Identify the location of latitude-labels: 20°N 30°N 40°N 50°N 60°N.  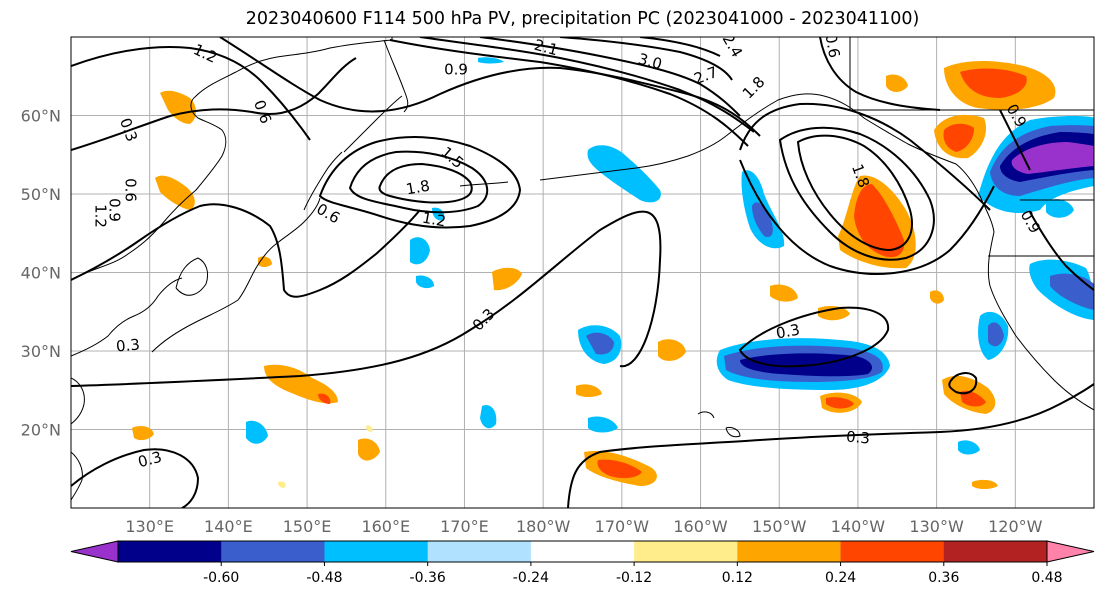
(41, 273).